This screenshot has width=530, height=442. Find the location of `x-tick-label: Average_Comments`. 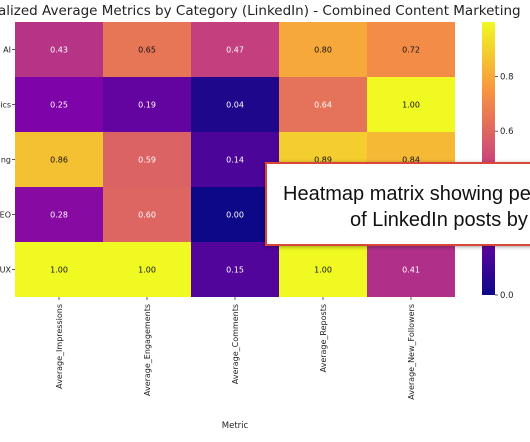

x-tick-label: Average_Comments is located at coordinates (235, 344).